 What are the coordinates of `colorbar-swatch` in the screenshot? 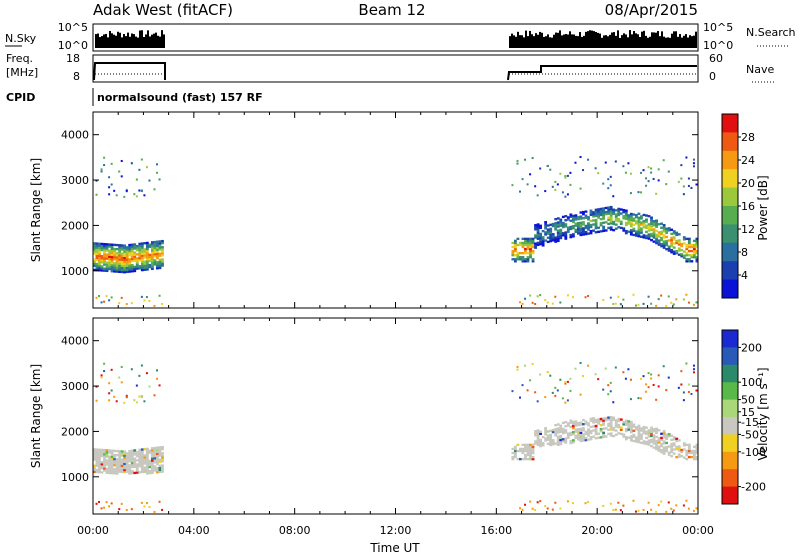 It's located at (730, 339).